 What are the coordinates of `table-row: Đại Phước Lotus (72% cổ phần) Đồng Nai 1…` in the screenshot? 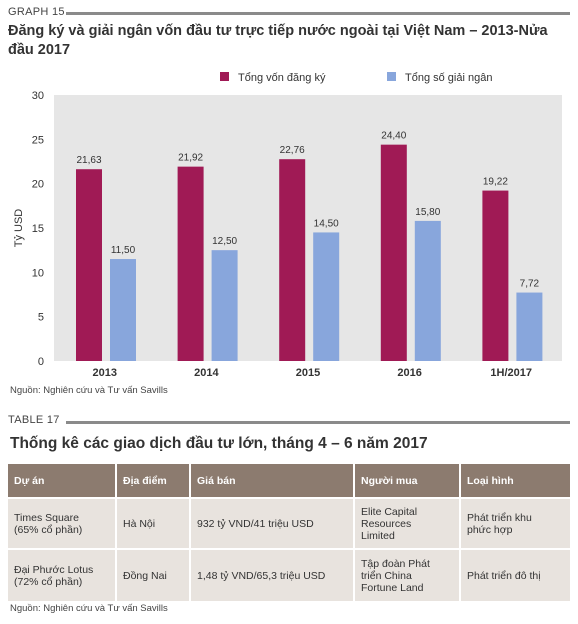 It's located at (289, 574).